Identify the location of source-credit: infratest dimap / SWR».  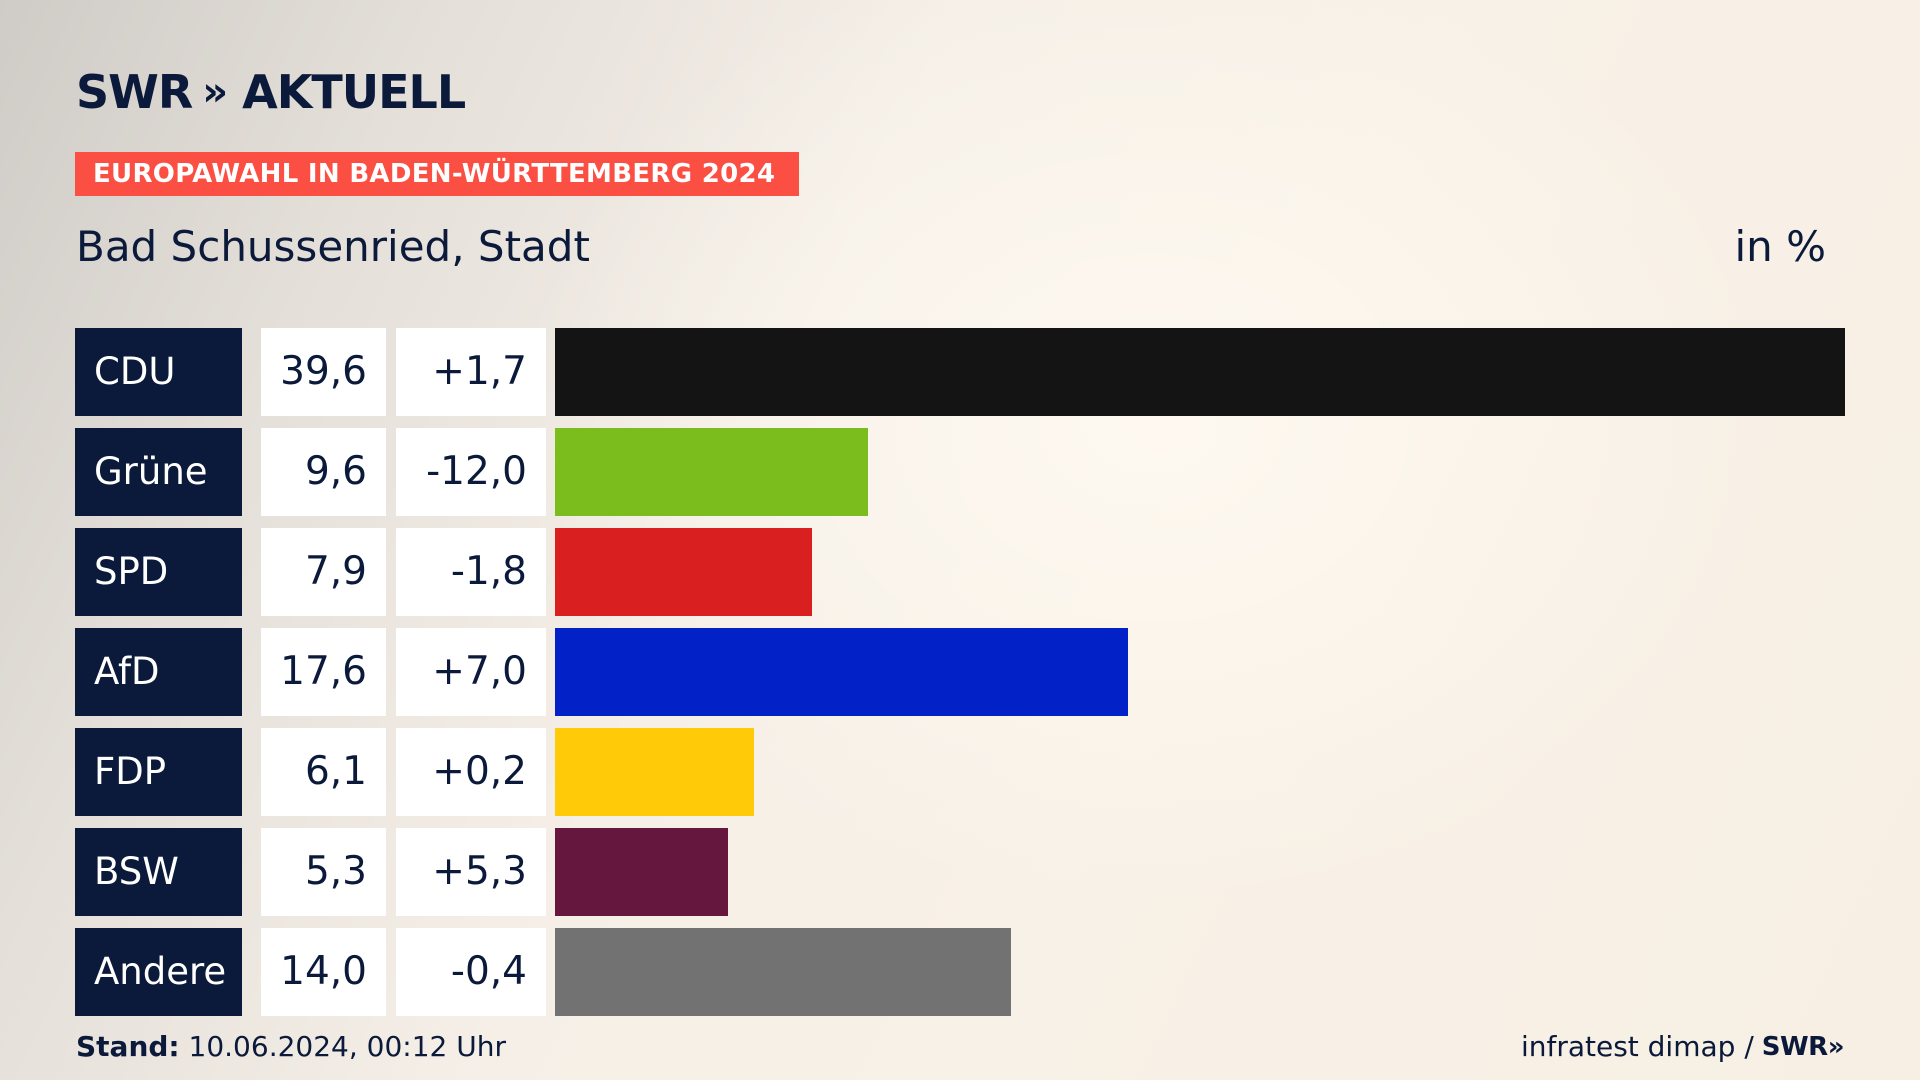
(1682, 1046).